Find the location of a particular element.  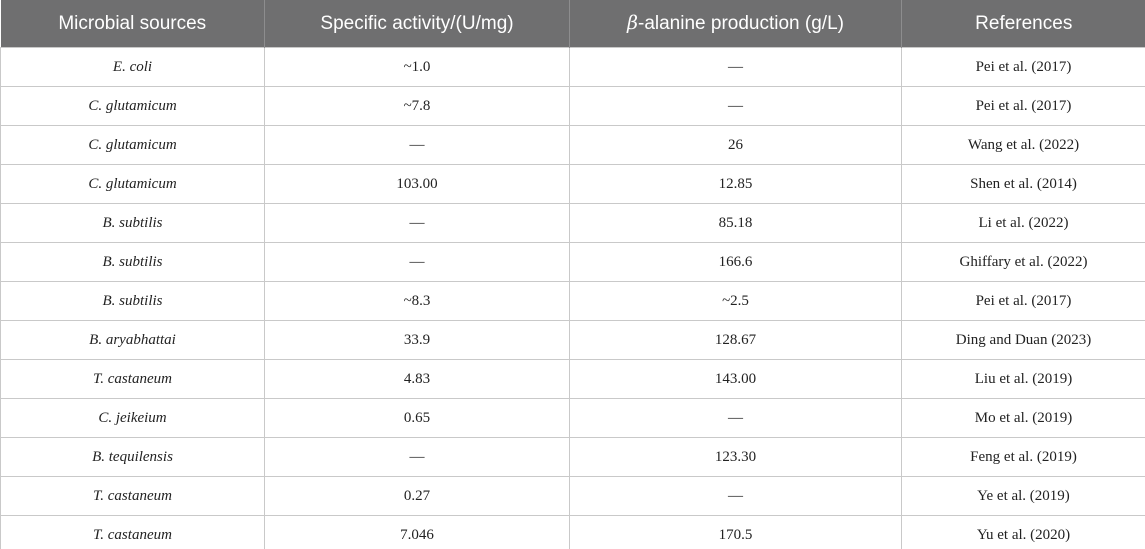

cell-specific-activity: 7.046 is located at coordinates (417, 532).